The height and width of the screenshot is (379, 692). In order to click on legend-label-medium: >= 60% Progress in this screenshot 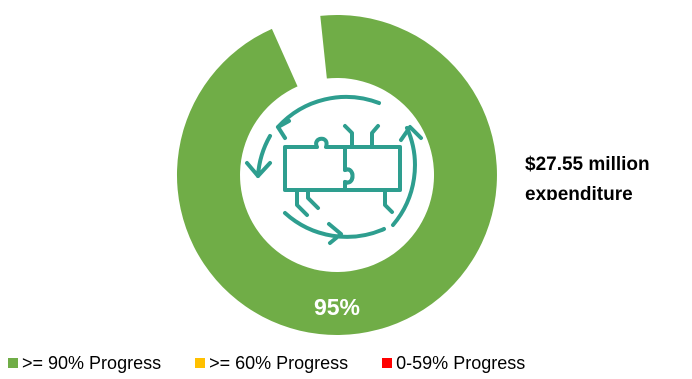, I will do `click(279, 363)`.